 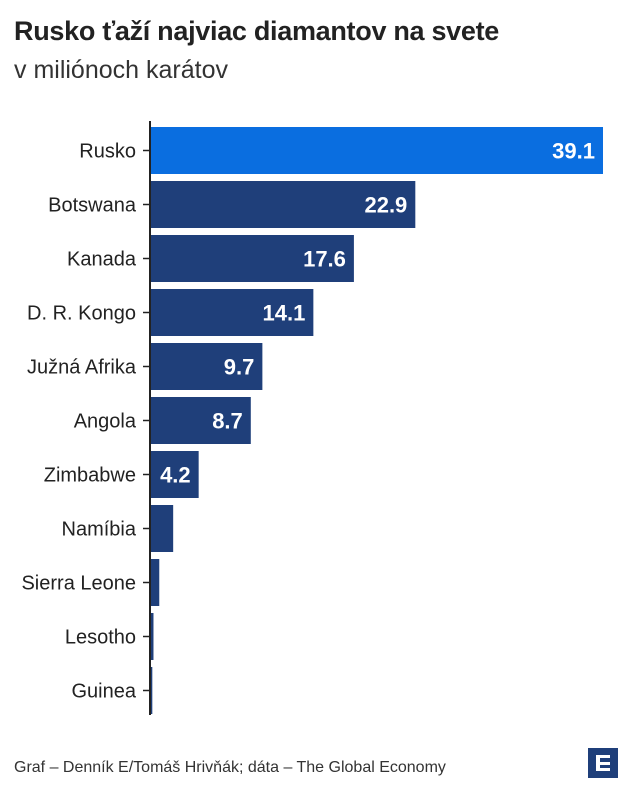 What do you see at coordinates (227, 421) in the screenshot?
I see `data-label: 8.7` at bounding box center [227, 421].